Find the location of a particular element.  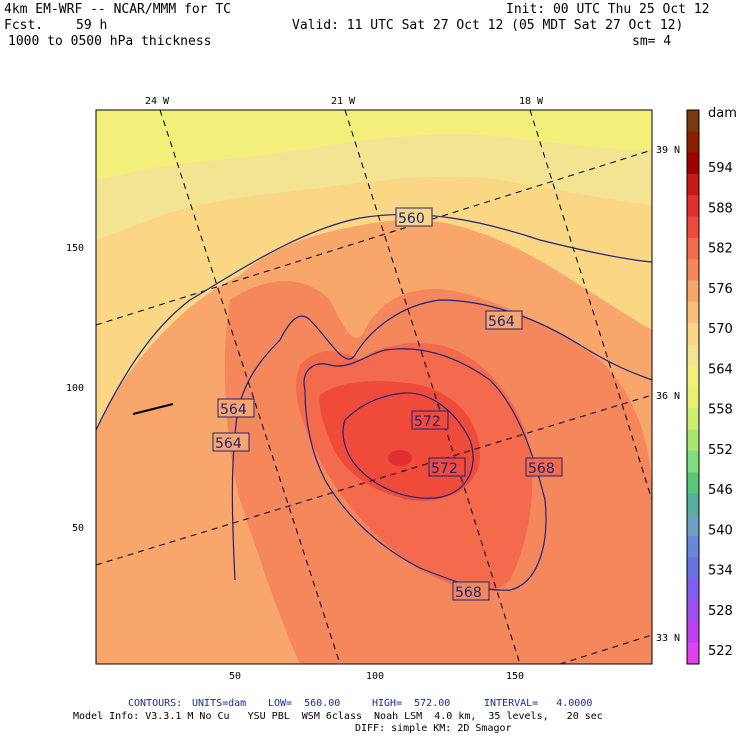

colorbar-level-label: 570 is located at coordinates (720, 329).